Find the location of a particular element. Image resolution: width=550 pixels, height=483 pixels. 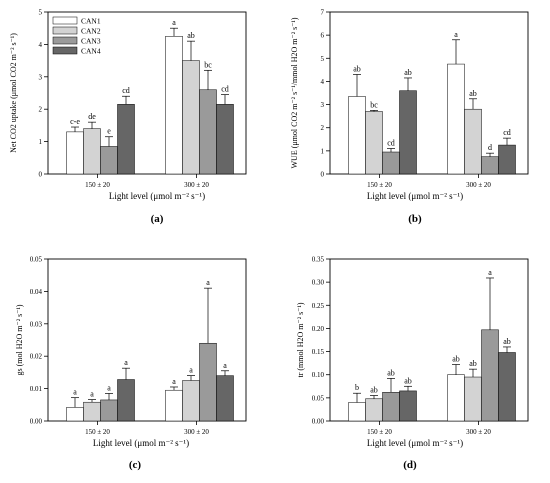

significance-letter: e is located at coordinates (109, 131).